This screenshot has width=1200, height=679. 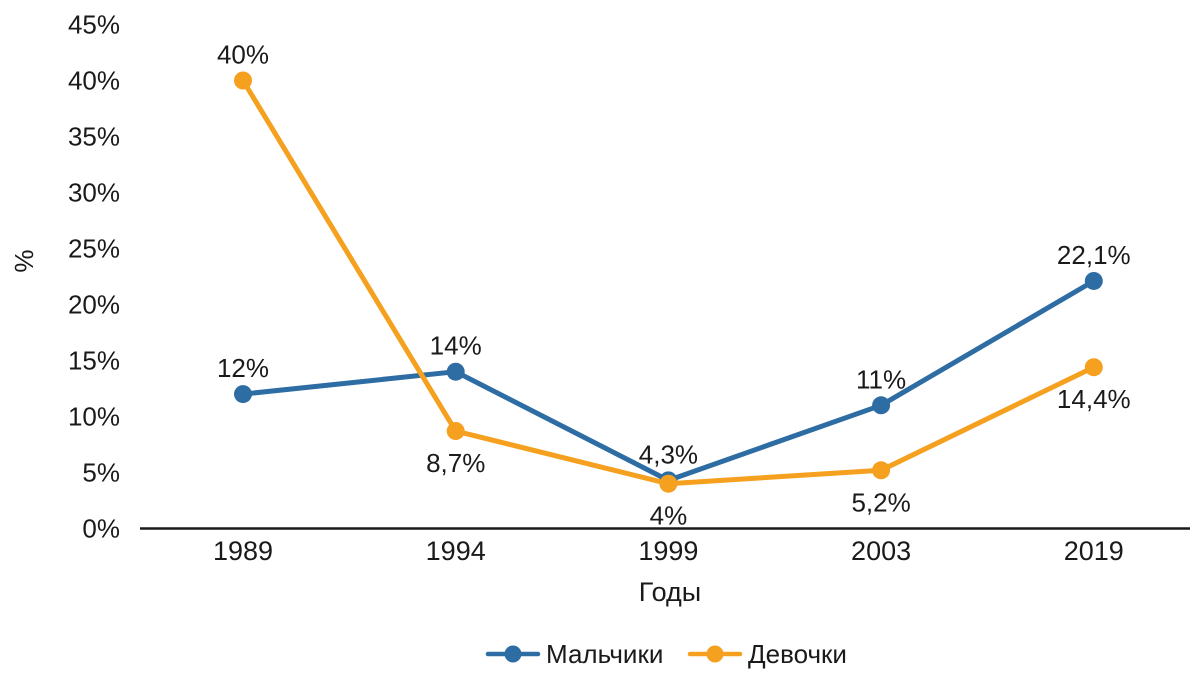 What do you see at coordinates (668, 551) in the screenshot?
I see `x-axis-tick-label: 1999` at bounding box center [668, 551].